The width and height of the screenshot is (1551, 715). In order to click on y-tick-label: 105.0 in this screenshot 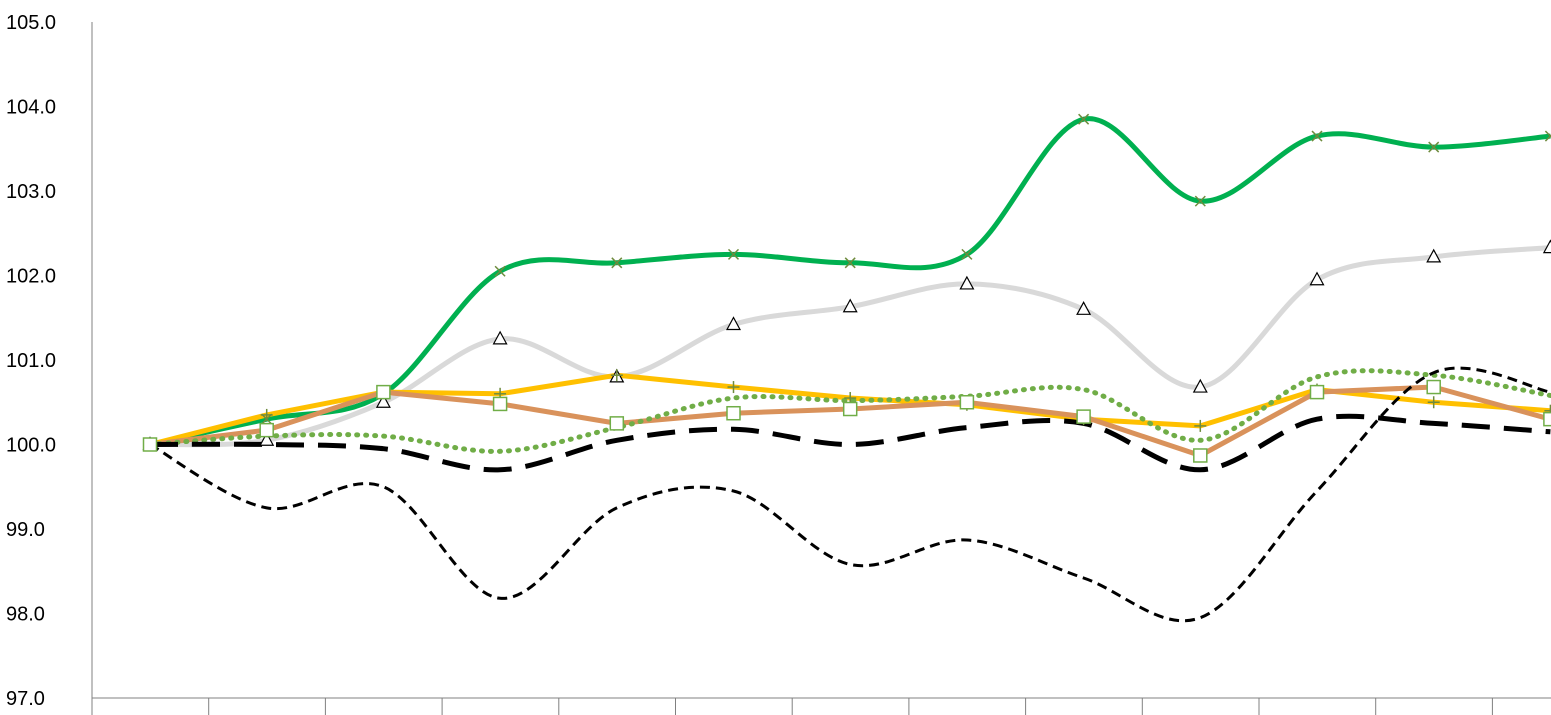, I will do `click(31, 23)`.